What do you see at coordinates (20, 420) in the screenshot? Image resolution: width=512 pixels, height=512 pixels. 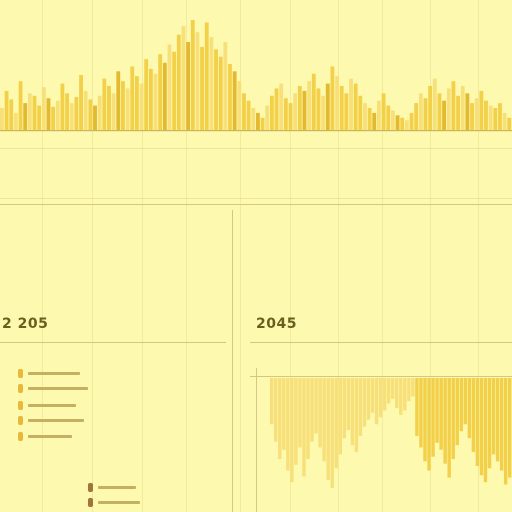 I see `legend-swatch-gold` at bounding box center [20, 420].